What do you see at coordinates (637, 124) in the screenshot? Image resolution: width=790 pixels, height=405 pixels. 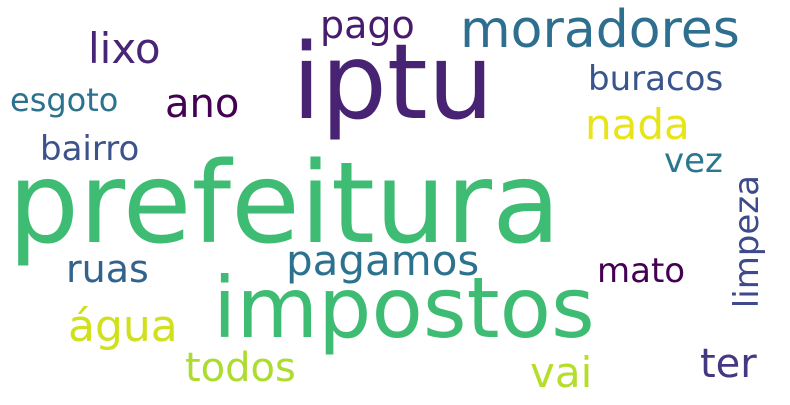 I see `word-nada: nada` at bounding box center [637, 124].